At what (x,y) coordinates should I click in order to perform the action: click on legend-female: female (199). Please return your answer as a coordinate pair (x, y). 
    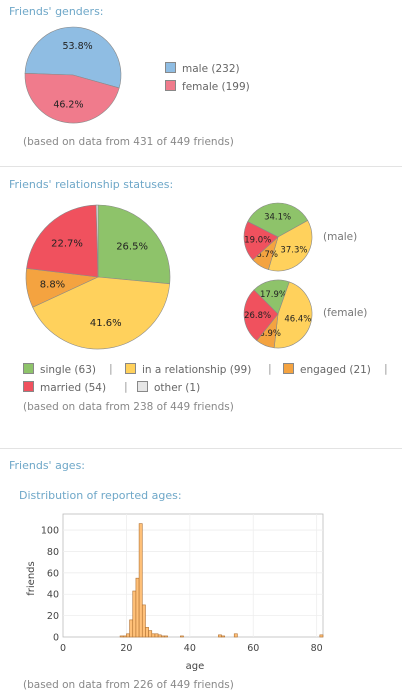
    Looking at the image, I should click on (207, 86).